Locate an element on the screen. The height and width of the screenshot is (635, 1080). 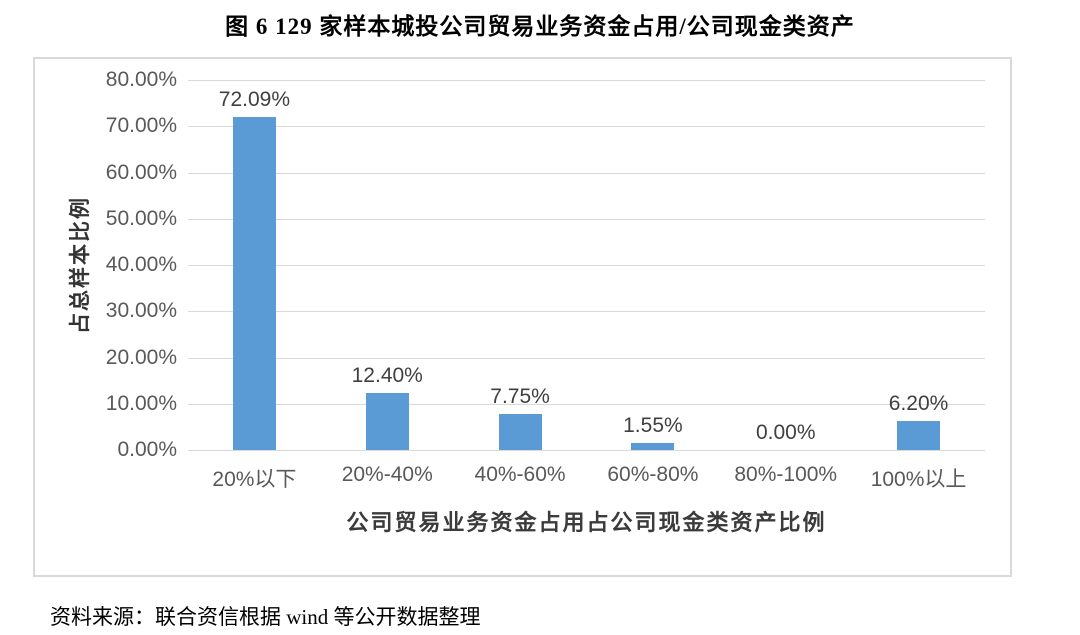
bar-slot: 6.20% is located at coordinates (918, 265).